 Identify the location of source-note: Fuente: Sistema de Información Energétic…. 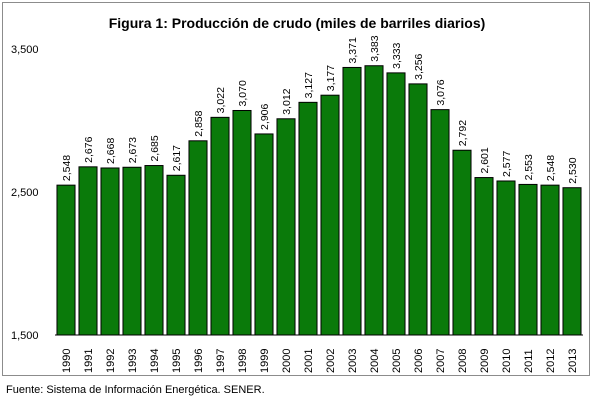
(135, 390).